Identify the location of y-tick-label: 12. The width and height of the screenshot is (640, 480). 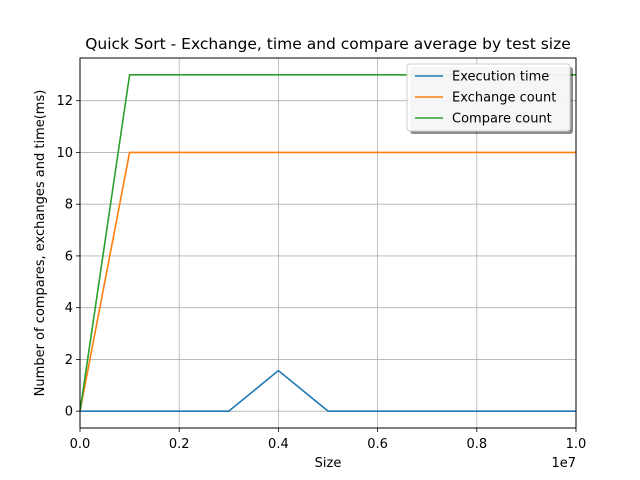
(64, 101).